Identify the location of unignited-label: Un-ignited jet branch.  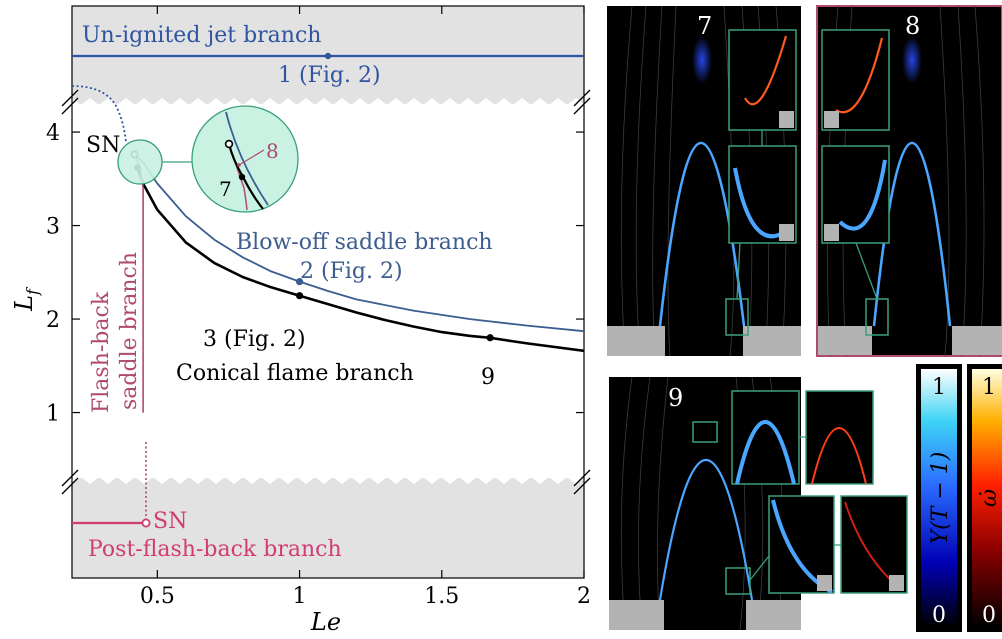
(201, 35).